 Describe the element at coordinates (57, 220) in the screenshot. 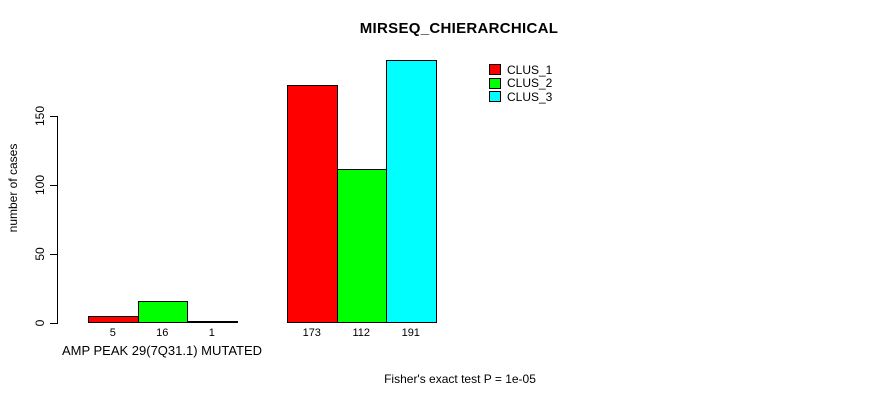

I see `y-axis-line` at that location.